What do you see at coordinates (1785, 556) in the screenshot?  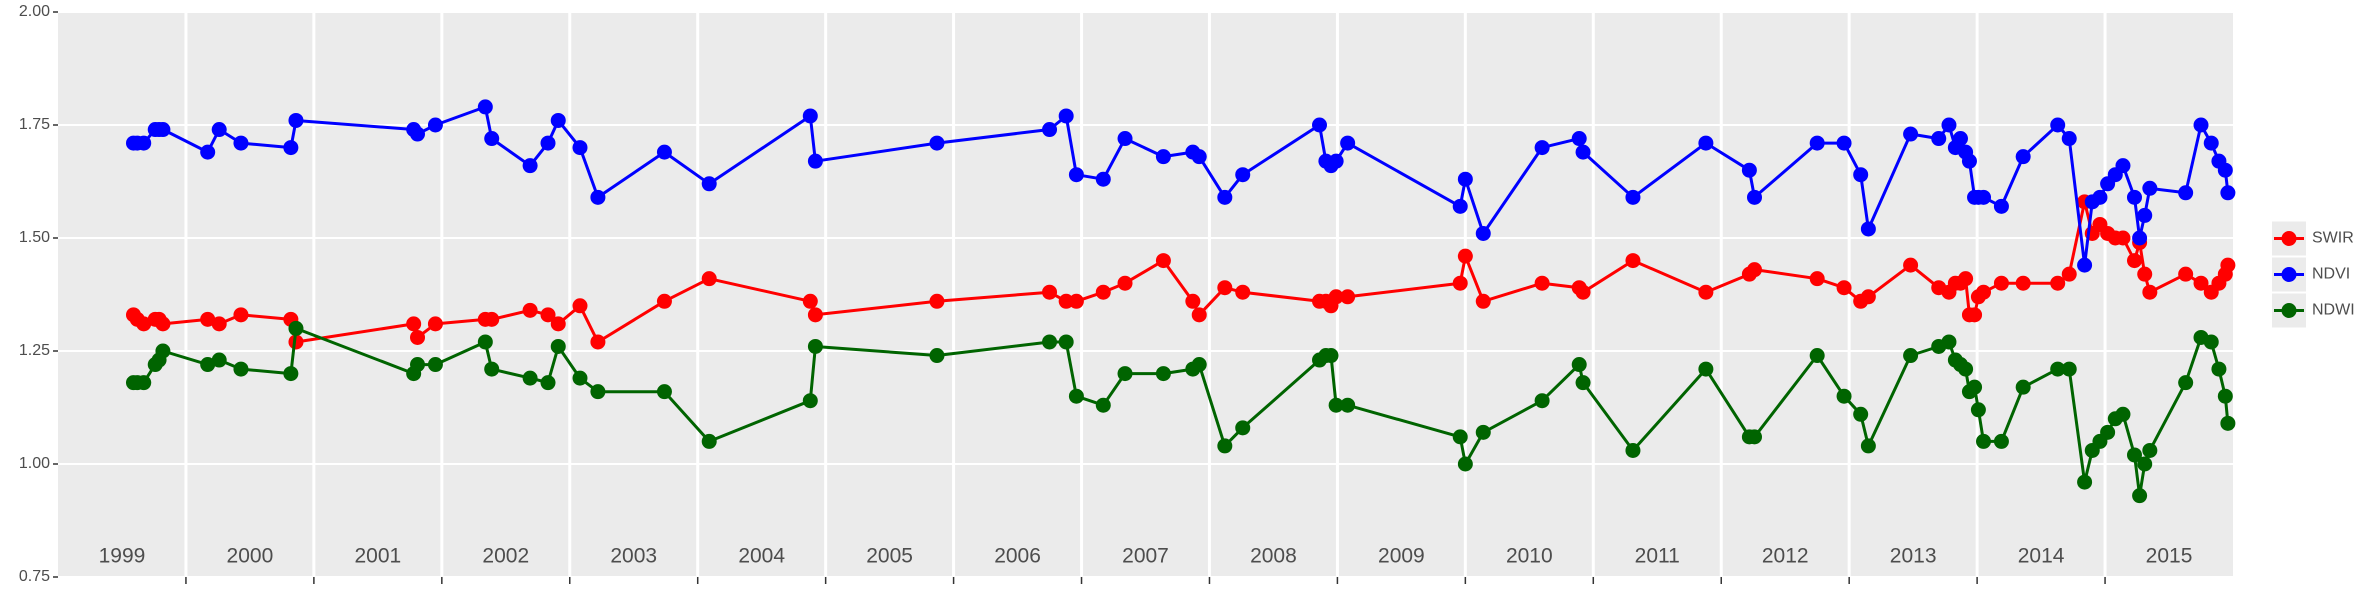 I see `year-label: 2012` at bounding box center [1785, 556].